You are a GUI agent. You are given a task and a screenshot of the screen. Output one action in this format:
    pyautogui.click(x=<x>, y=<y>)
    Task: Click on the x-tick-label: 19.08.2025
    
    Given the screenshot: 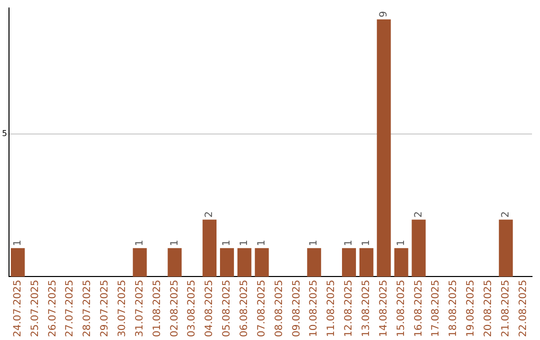 What is the action you would take?
    pyautogui.click(x=471, y=309)
    